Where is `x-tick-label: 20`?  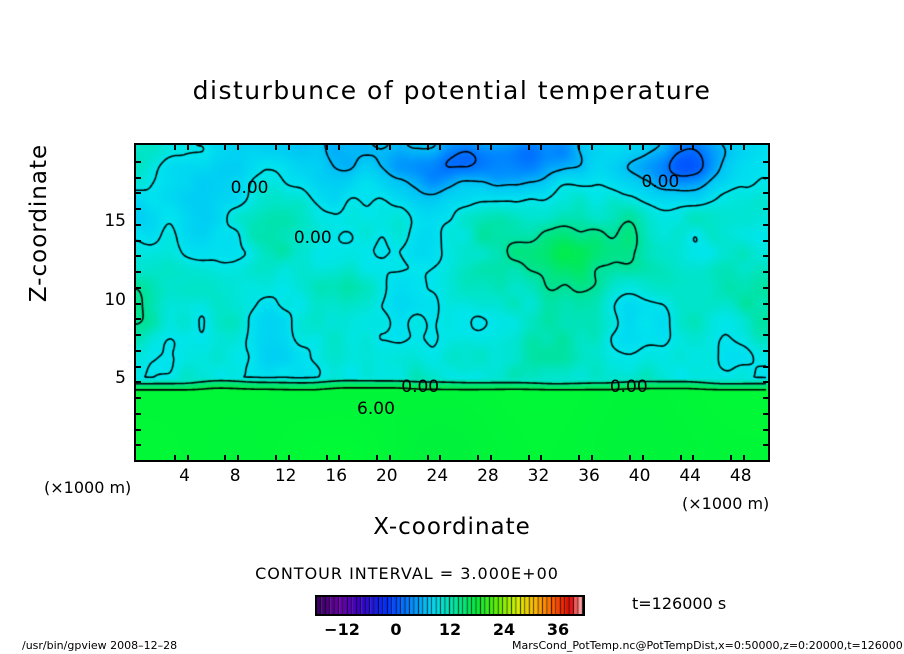 x-tick-label: 20 is located at coordinates (386, 476).